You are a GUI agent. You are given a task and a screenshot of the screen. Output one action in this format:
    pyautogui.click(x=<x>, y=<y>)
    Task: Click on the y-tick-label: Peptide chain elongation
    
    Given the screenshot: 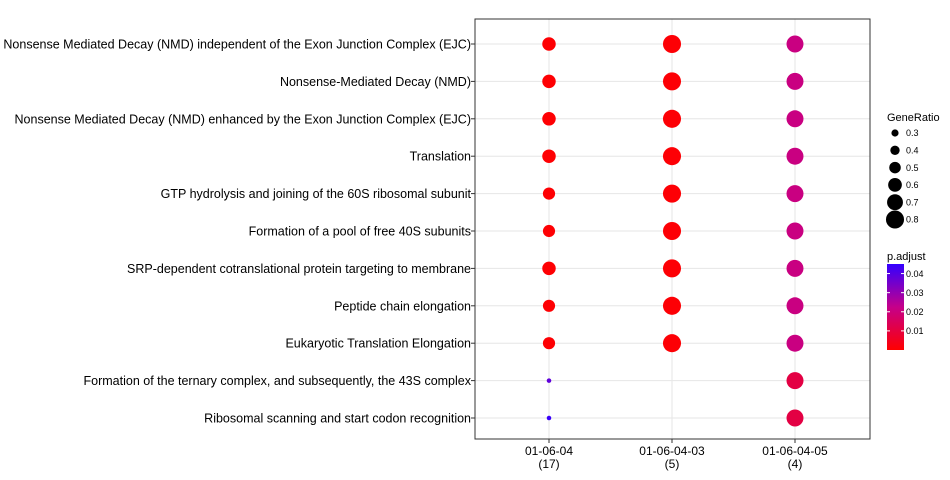 What is the action you would take?
    pyautogui.click(x=402, y=306)
    